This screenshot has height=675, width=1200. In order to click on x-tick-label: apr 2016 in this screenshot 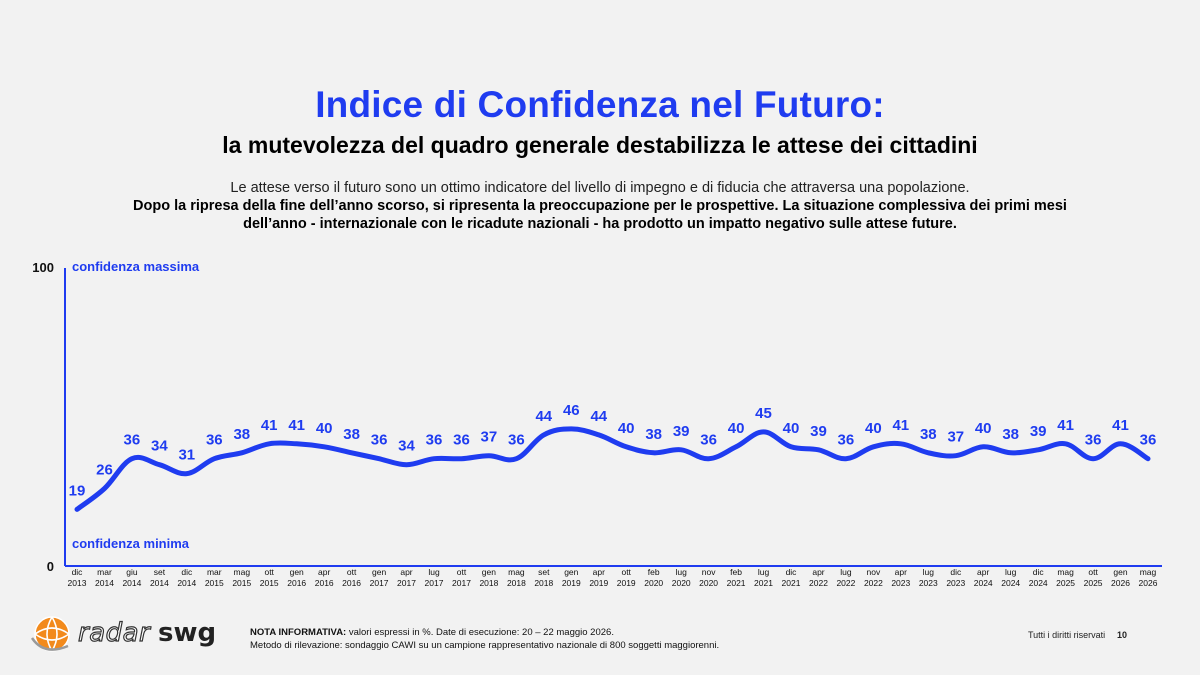, I will do `click(324, 577)`.